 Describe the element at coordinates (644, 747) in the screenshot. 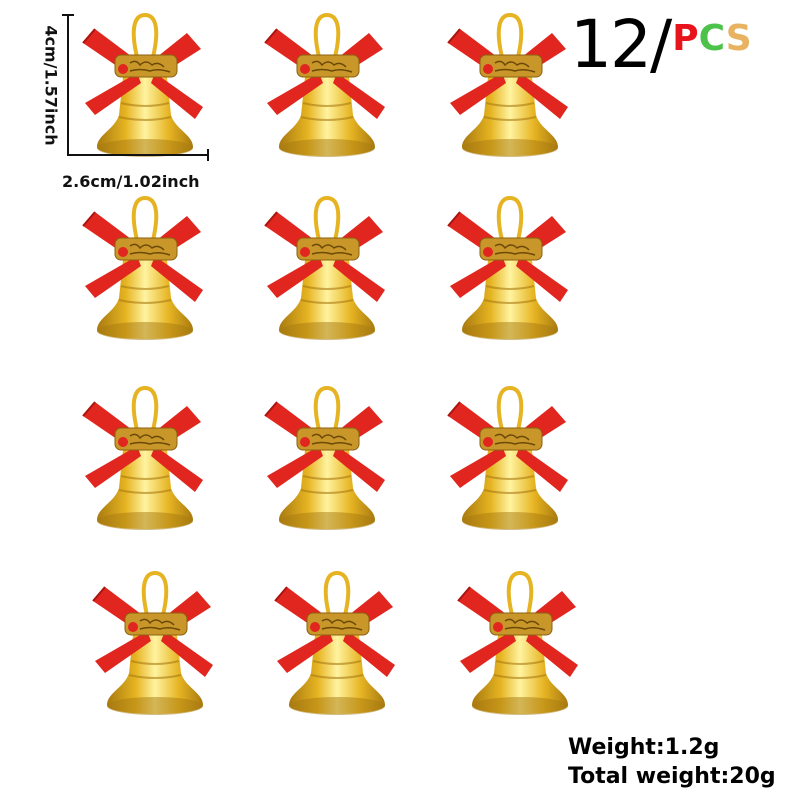

I see `unit-weight: Weight:1.2g` at that location.